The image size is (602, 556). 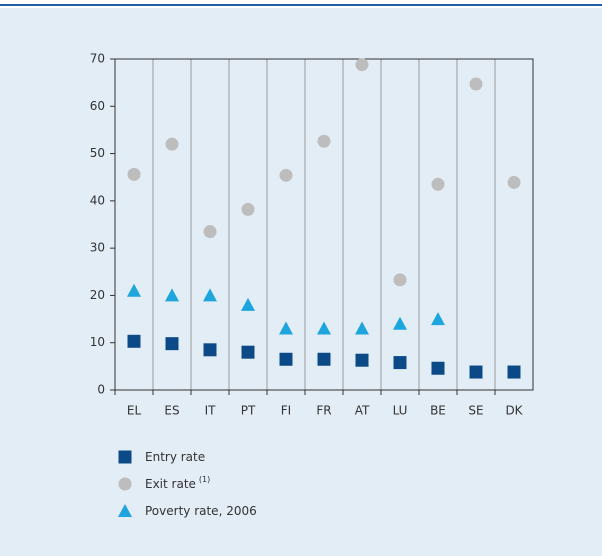 I want to click on y-tick-label: 50, so click(x=97, y=153).